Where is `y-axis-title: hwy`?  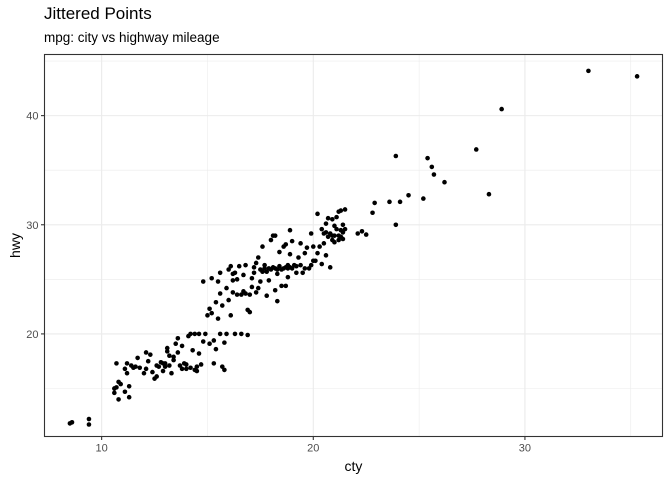 y-axis-title: hwy is located at coordinates (15, 245).